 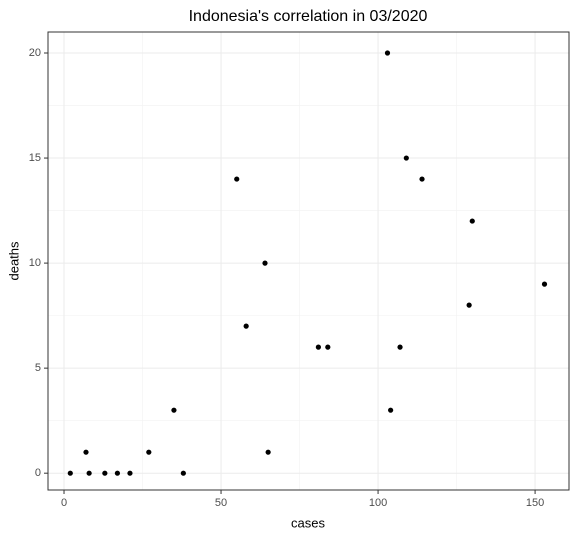 What do you see at coordinates (378, 503) in the screenshot?
I see `x-tick-label: 100` at bounding box center [378, 503].